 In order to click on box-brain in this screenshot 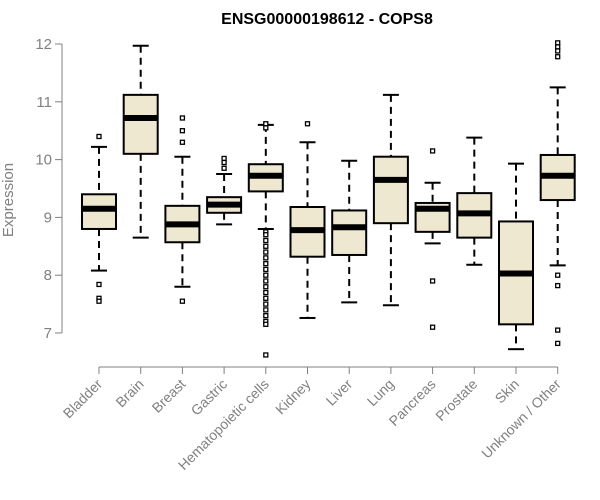, I will do `click(140, 141)`.